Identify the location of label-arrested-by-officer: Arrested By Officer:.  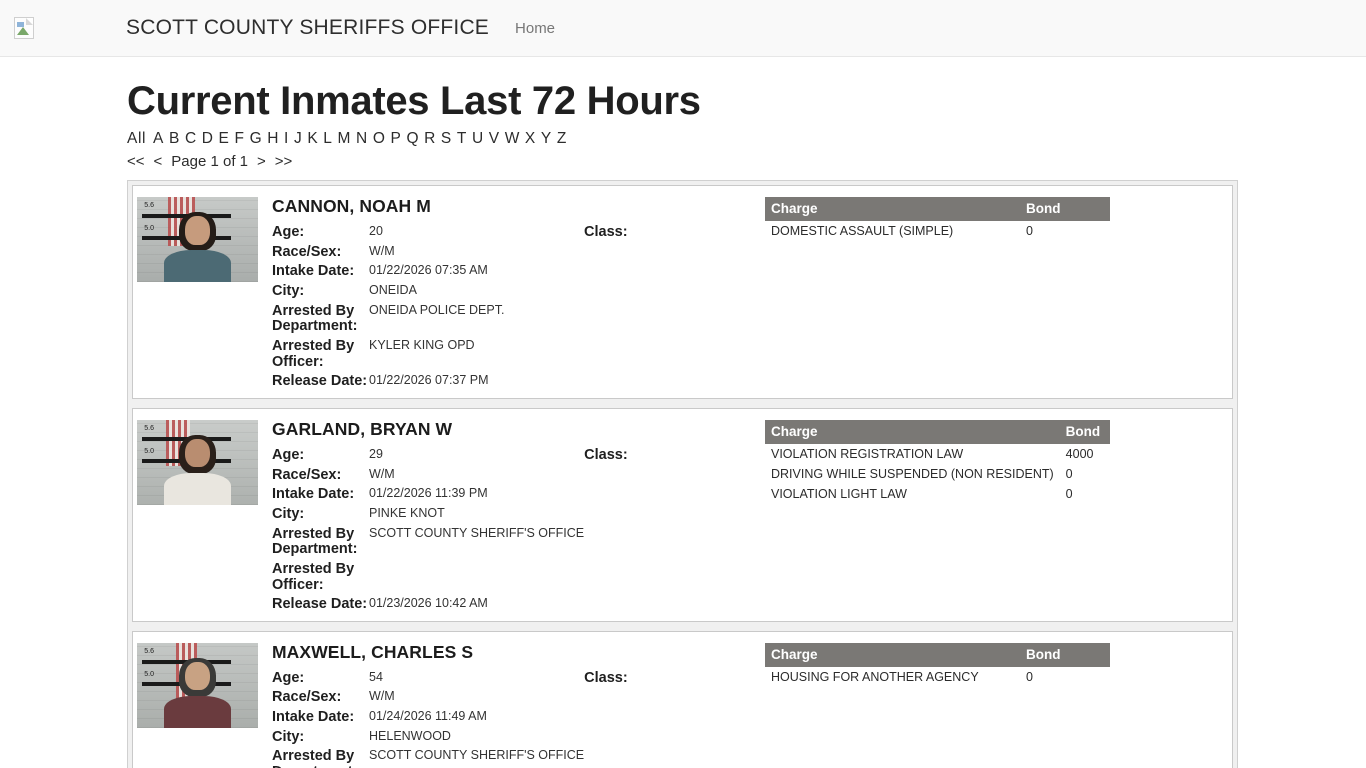
(313, 353).